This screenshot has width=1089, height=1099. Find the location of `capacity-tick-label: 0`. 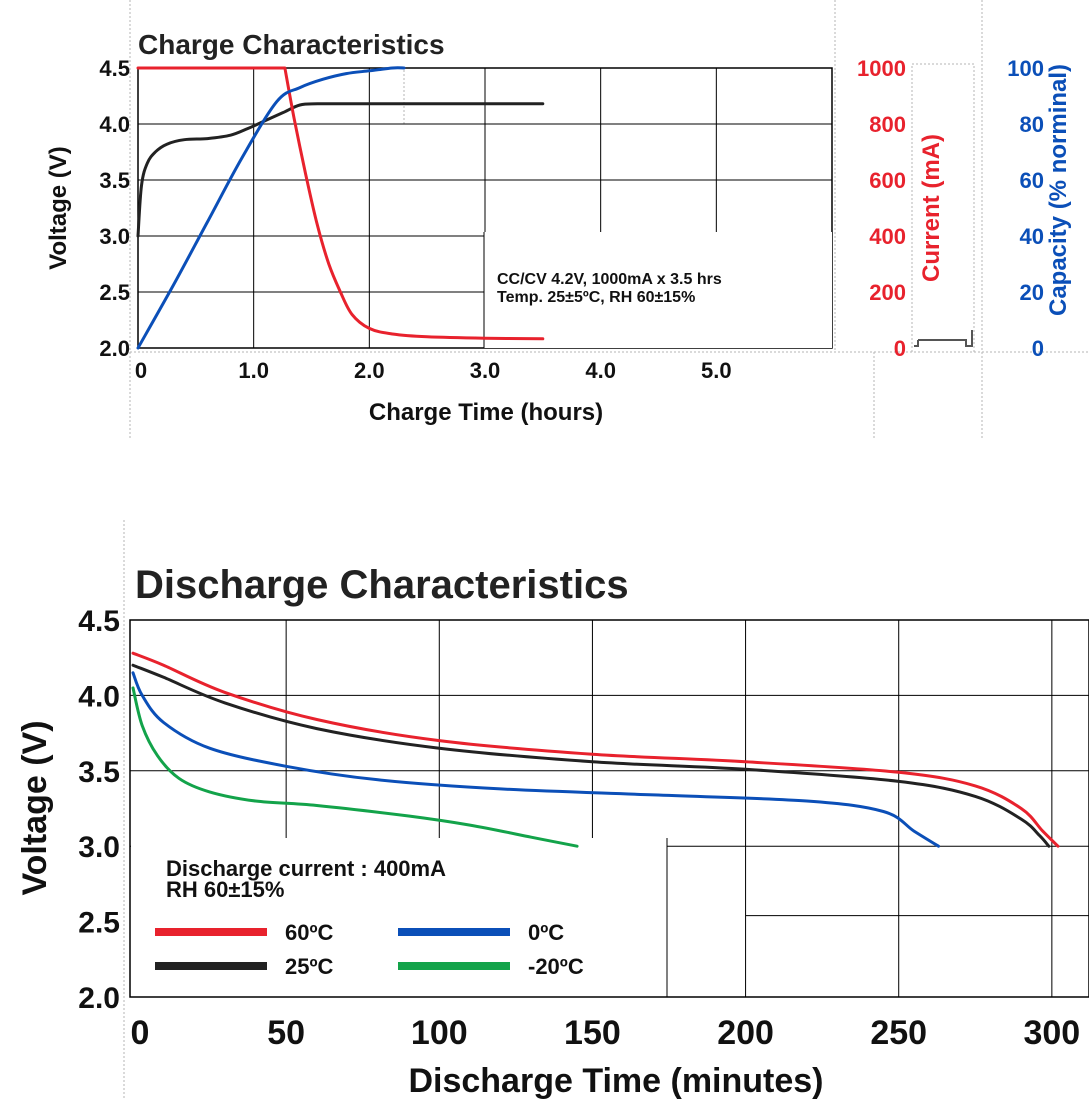

capacity-tick-label: 0 is located at coordinates (1038, 348).